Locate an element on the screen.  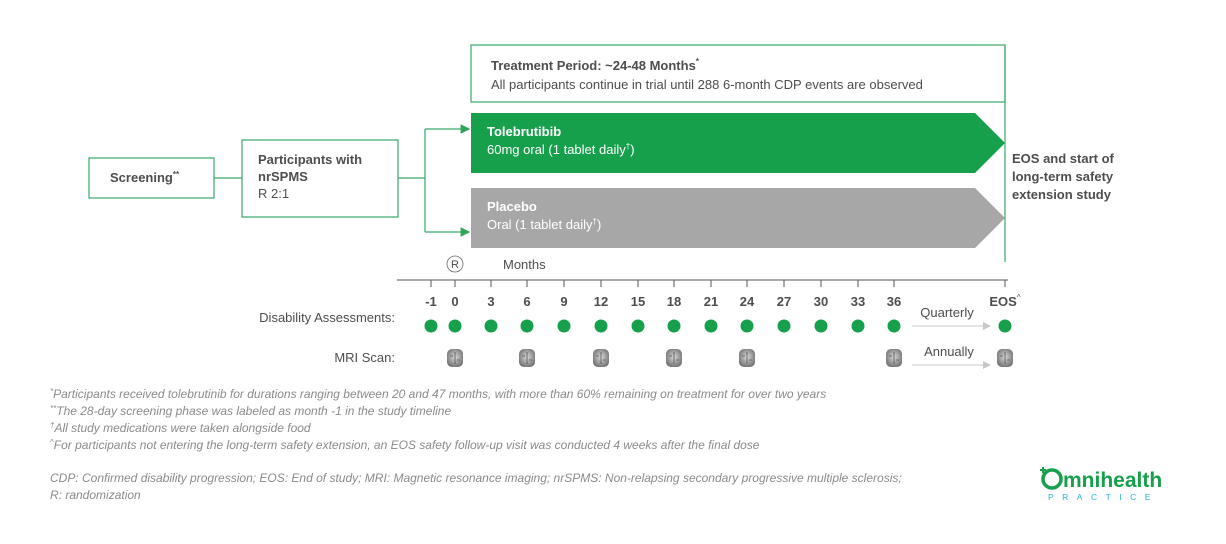
footnote-mark: * is located at coordinates (52, 391).